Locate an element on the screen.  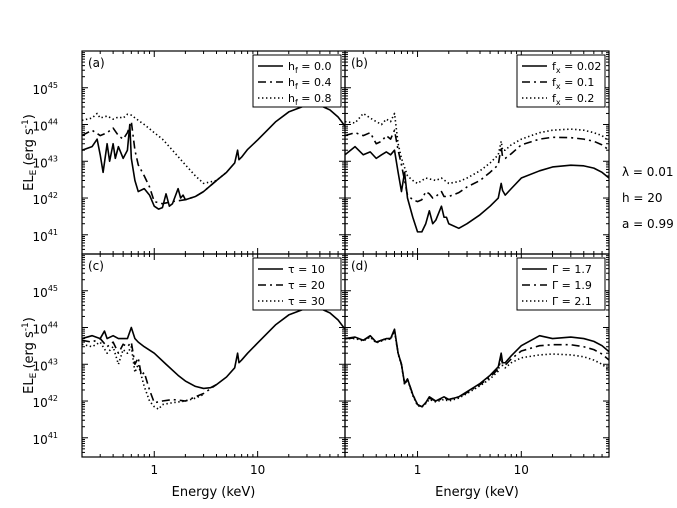
side-param: h = 20 is located at coordinates (642, 198).